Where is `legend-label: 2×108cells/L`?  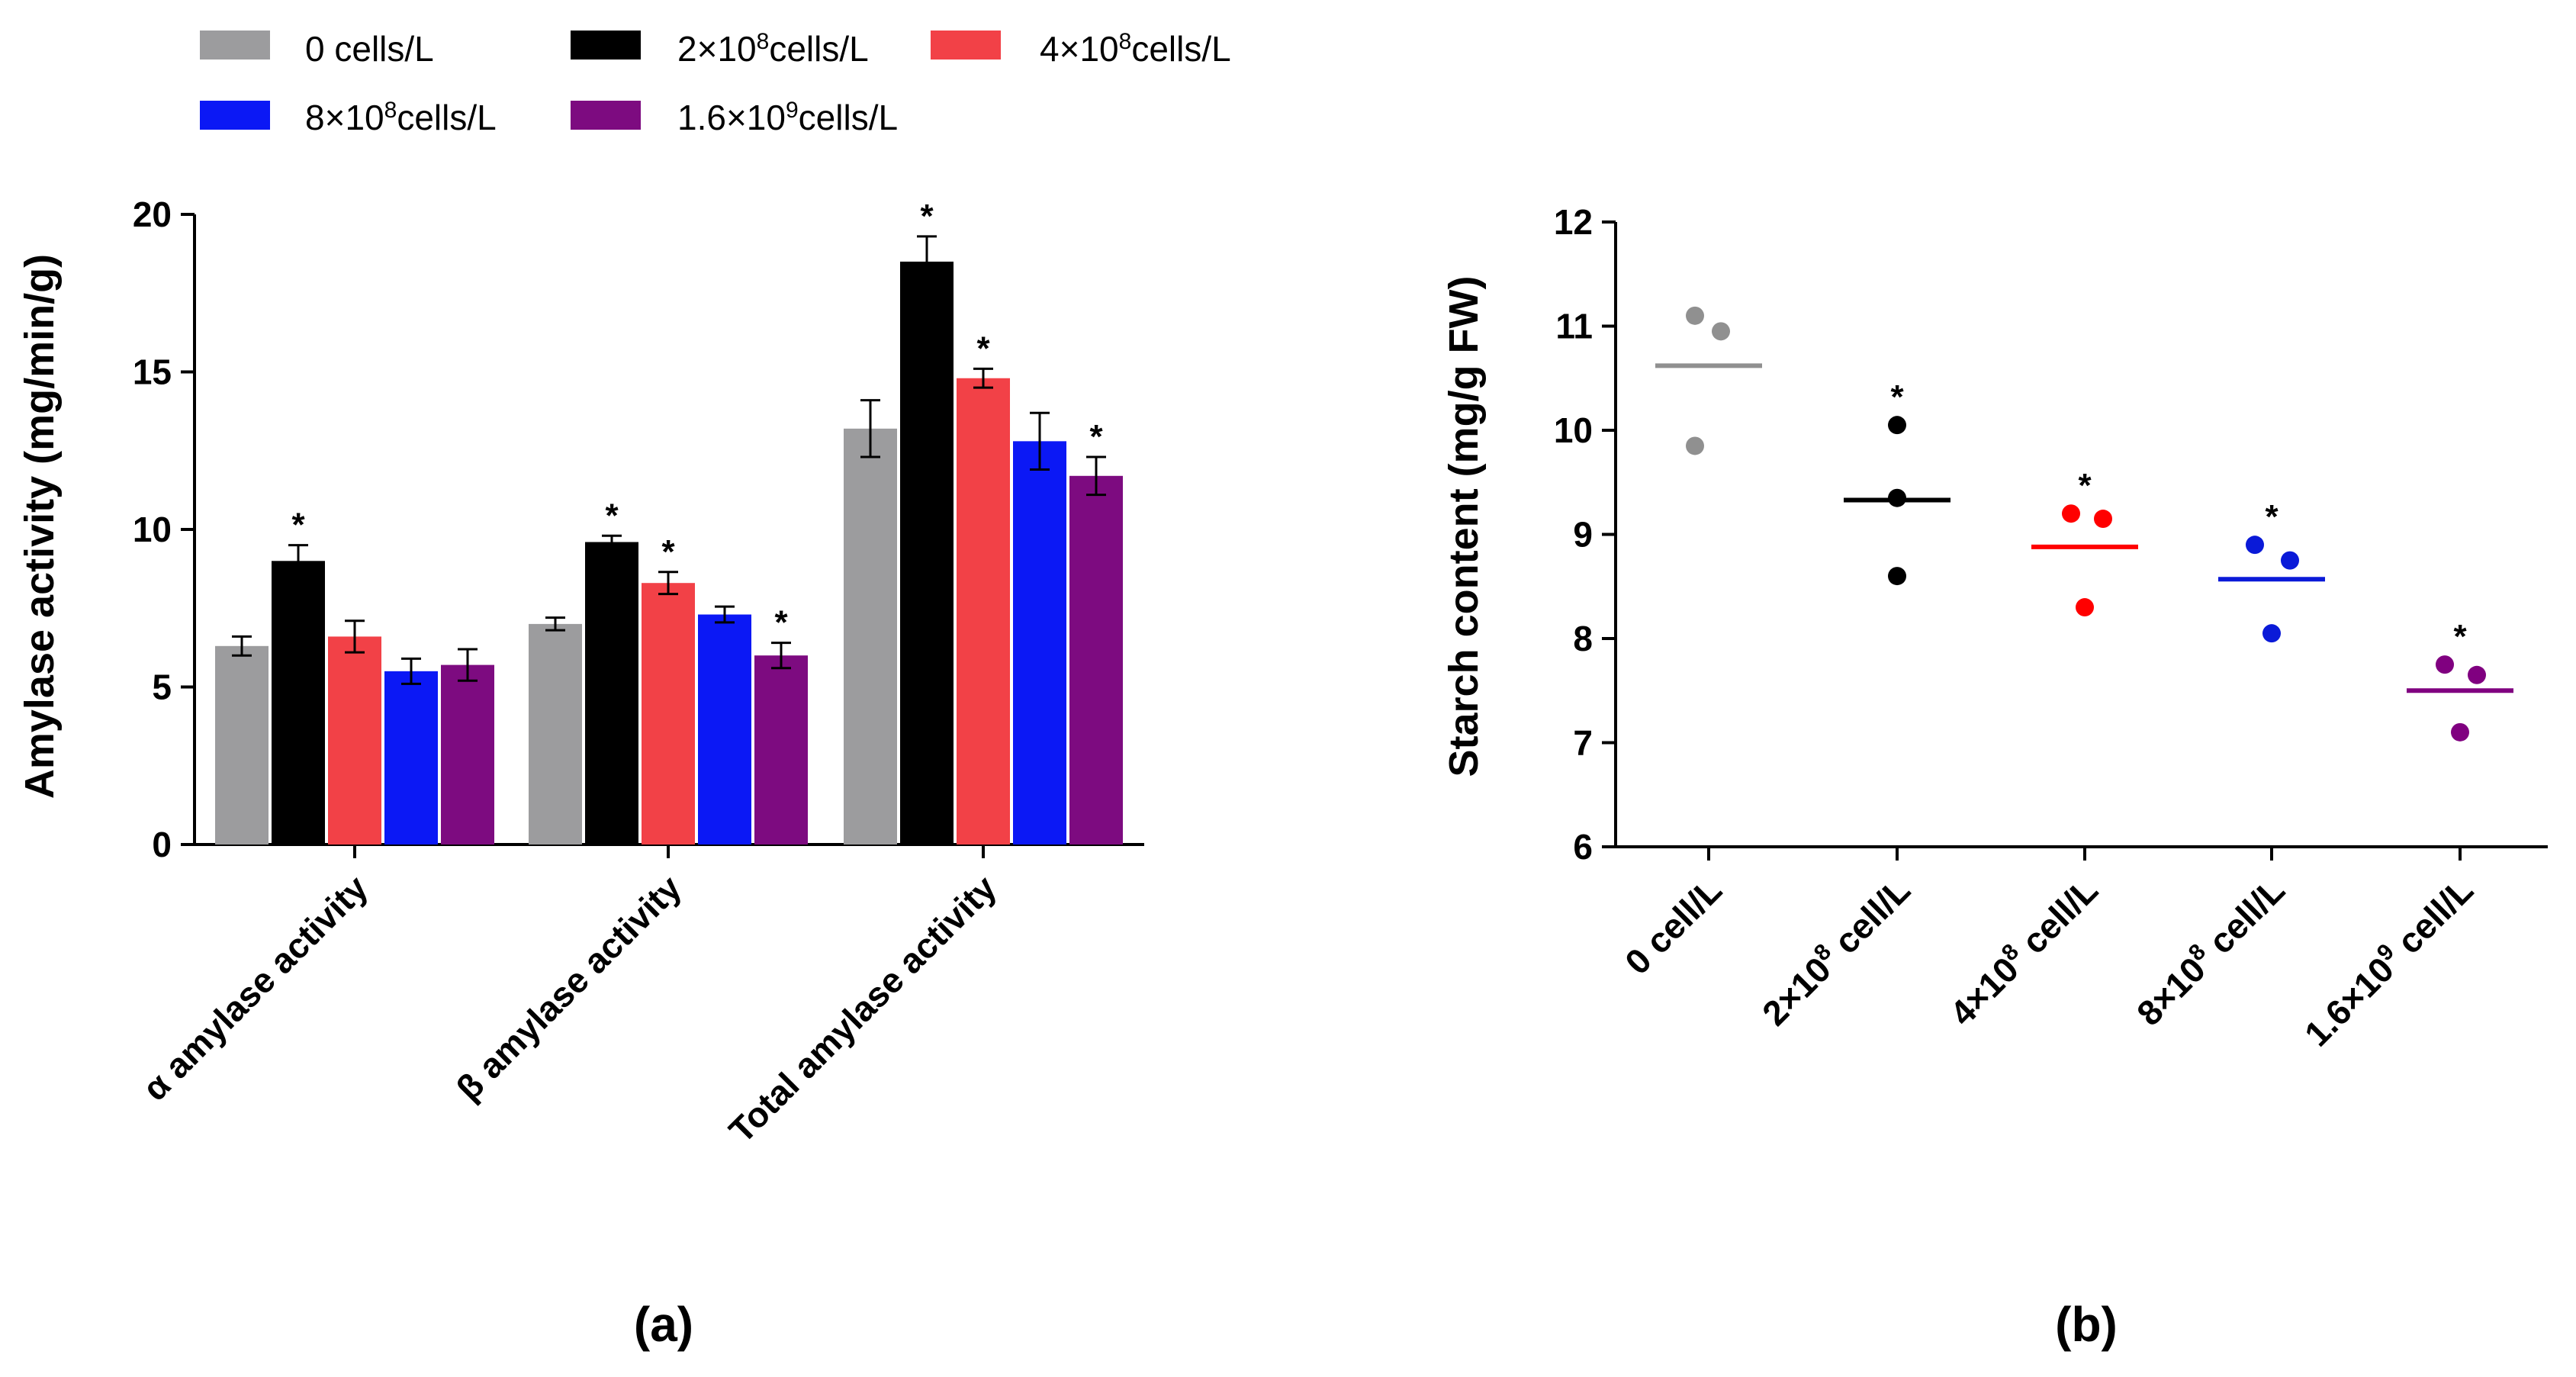
legend-label: 2×108cells/L is located at coordinates (773, 49).